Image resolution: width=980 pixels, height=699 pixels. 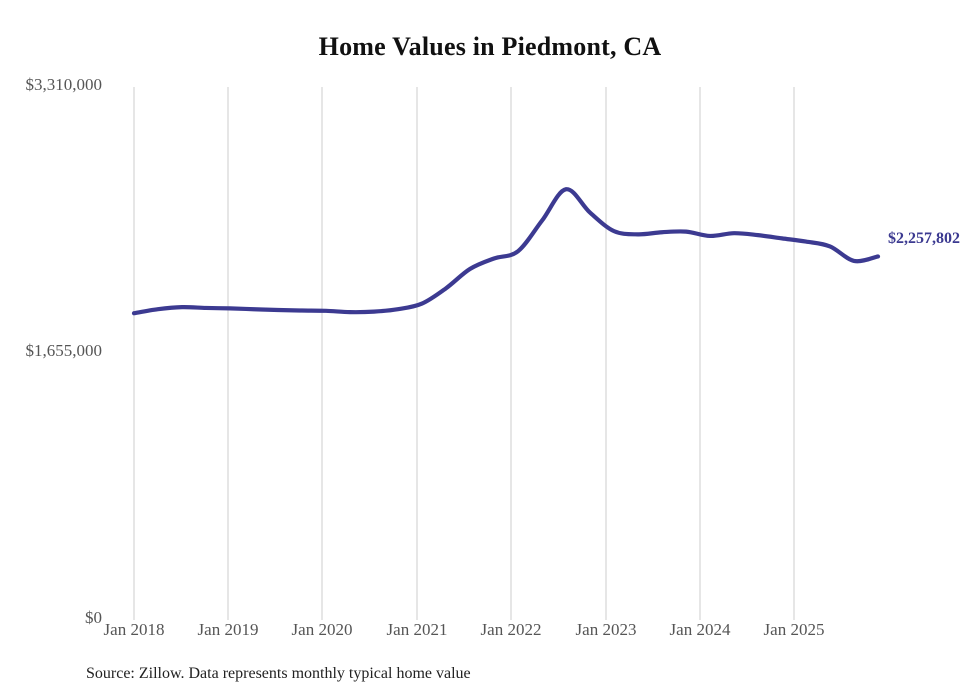 I want to click on x-axis-tick-jan-2022: Jan 2022, so click(x=511, y=629).